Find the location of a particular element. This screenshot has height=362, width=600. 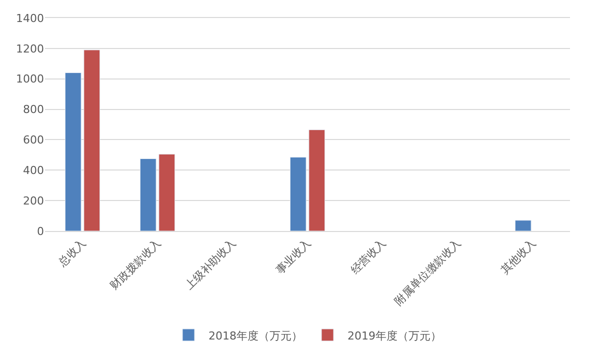

legend-label: 2019年度（万元） is located at coordinates (395, 335).